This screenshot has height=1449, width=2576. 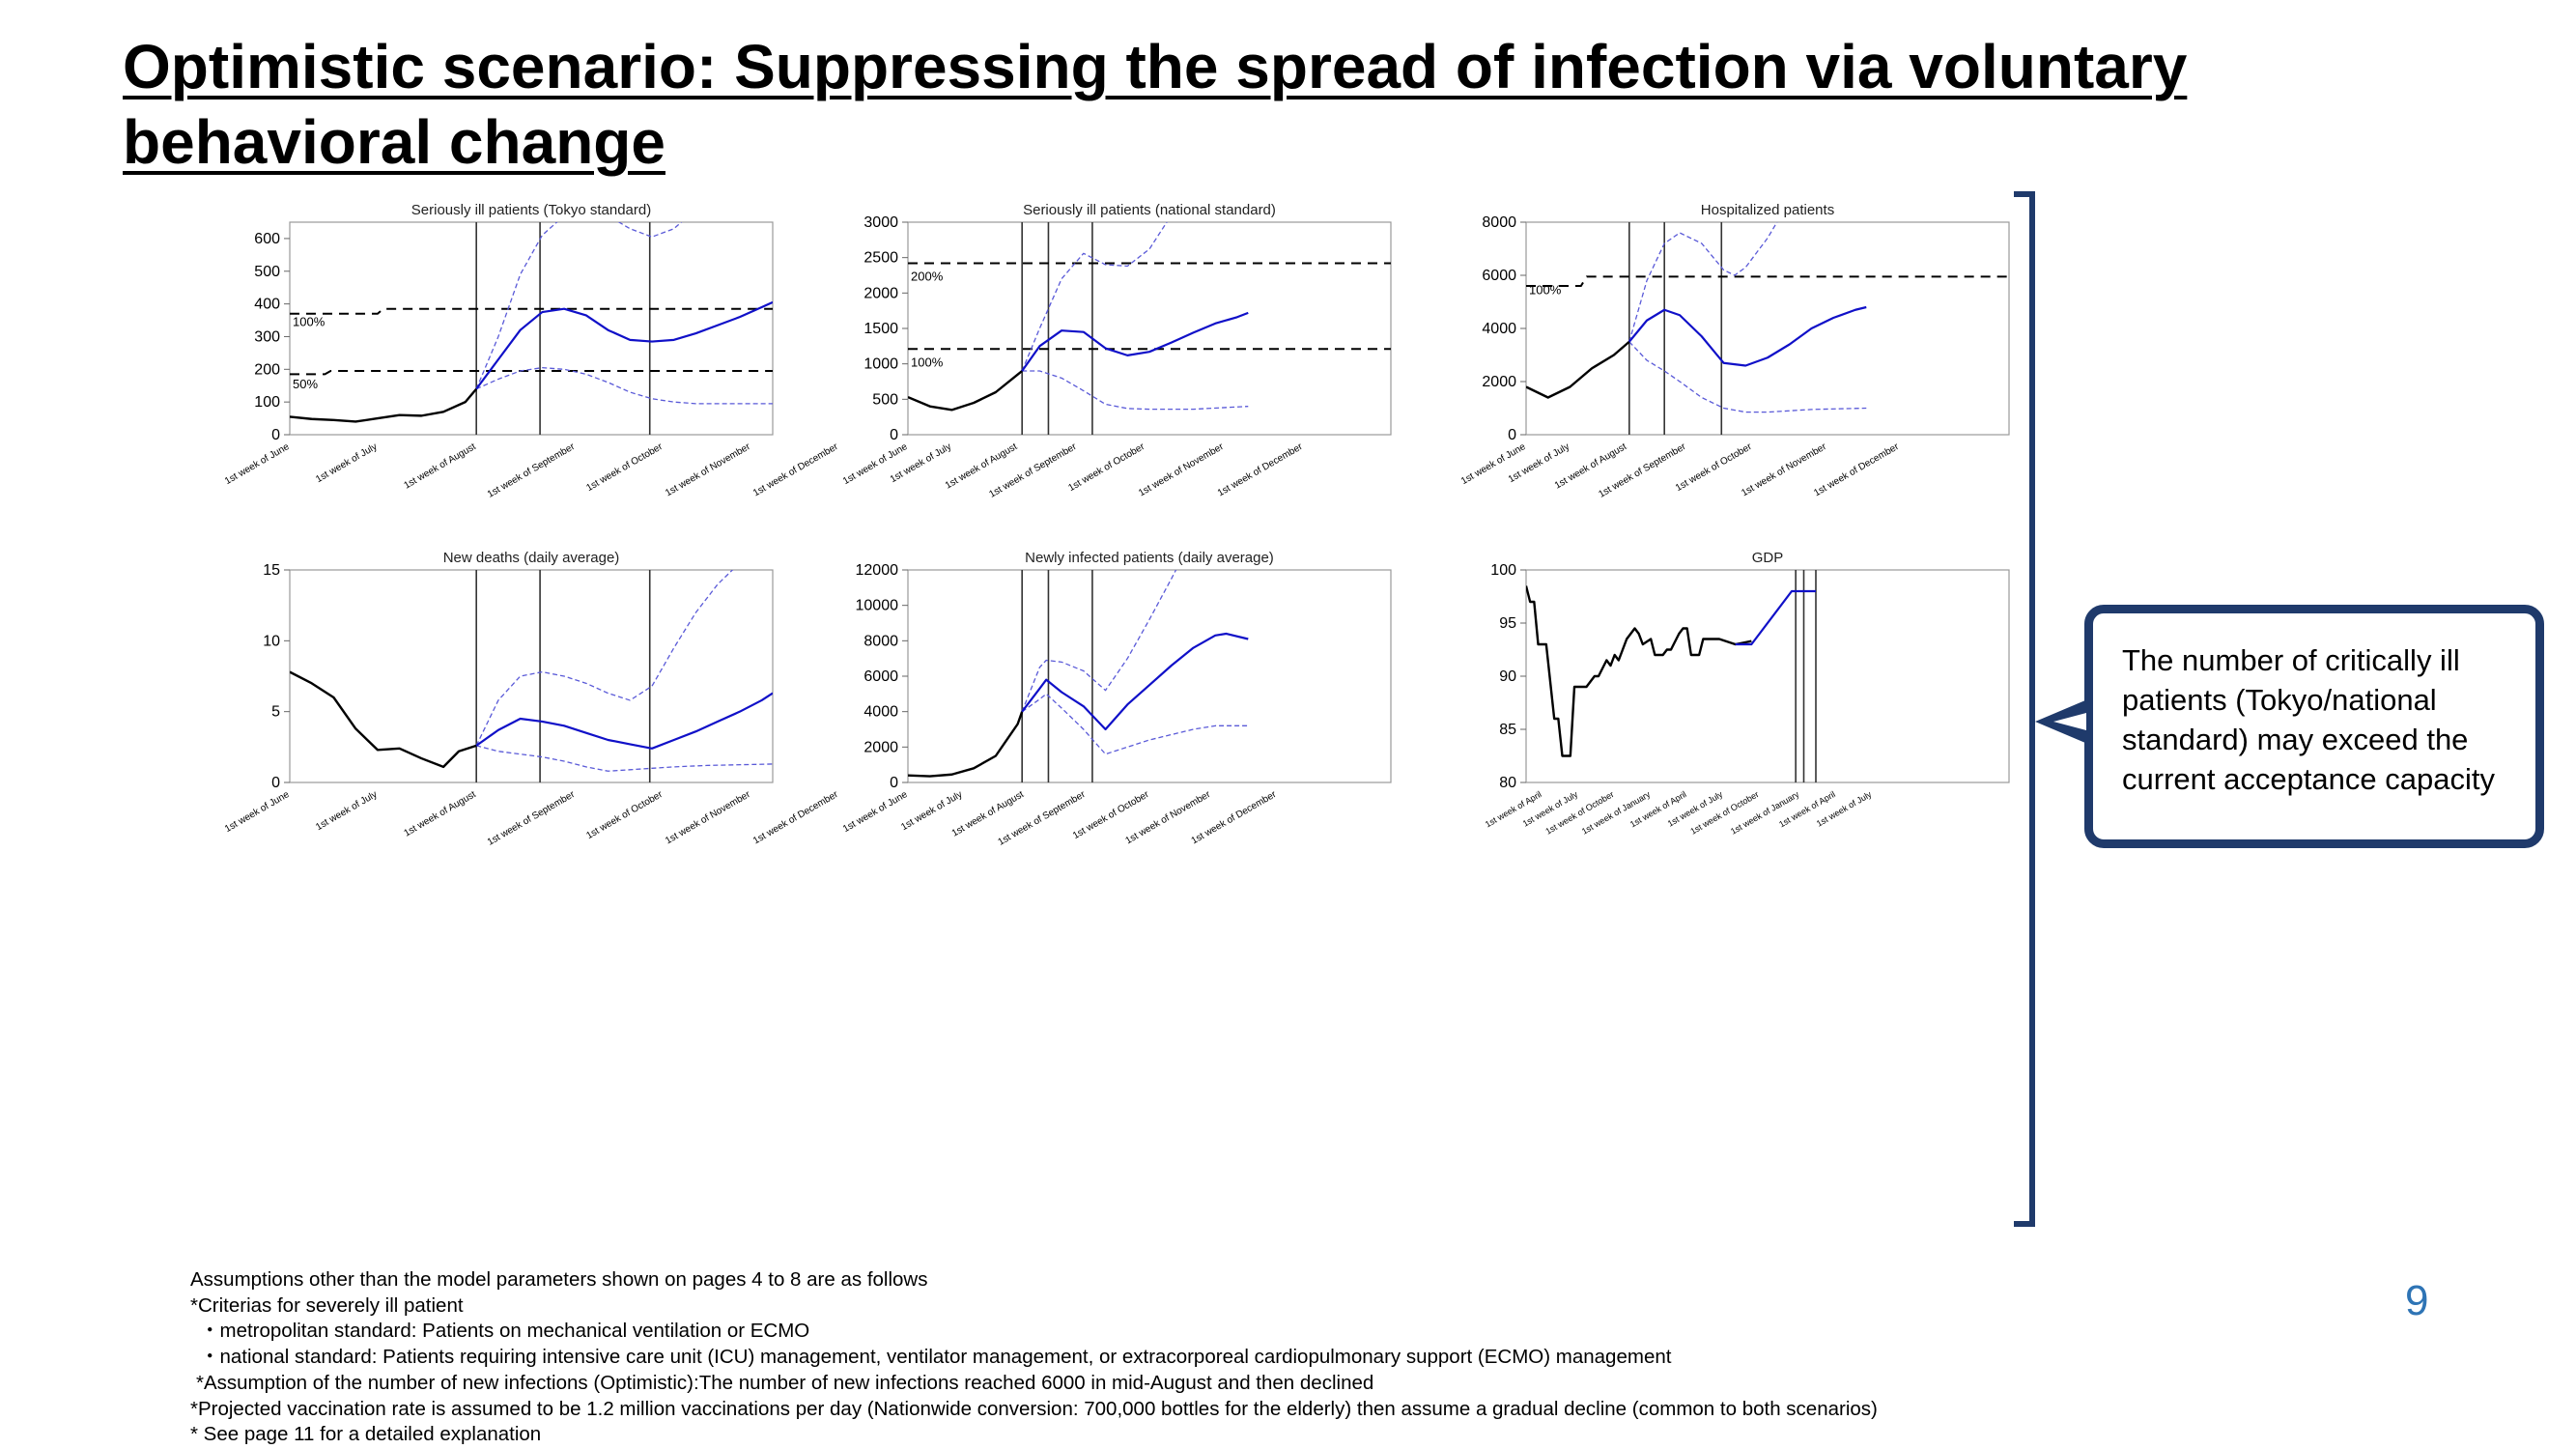 I want to click on note-line: *Criterias for severely ill patient, so click(x=327, y=1305).